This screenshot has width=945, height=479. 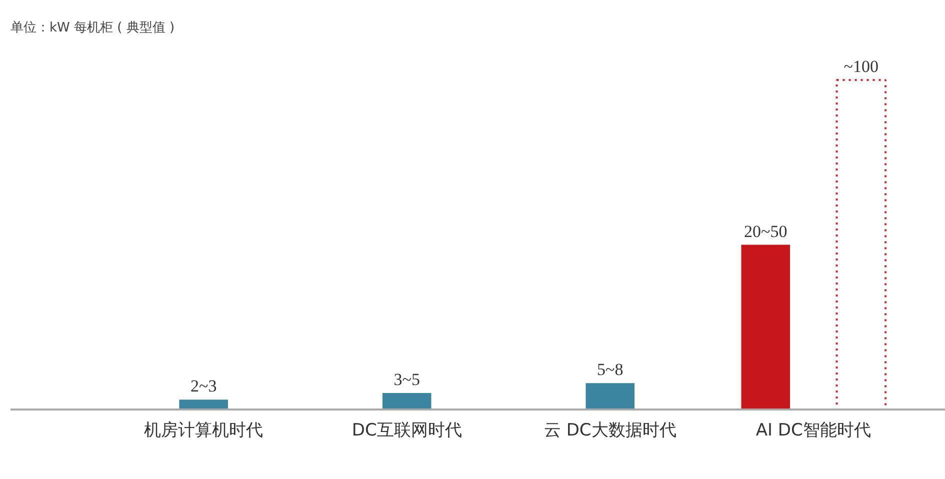 What do you see at coordinates (861, 66) in the screenshot?
I see `data-label: ~100` at bounding box center [861, 66].